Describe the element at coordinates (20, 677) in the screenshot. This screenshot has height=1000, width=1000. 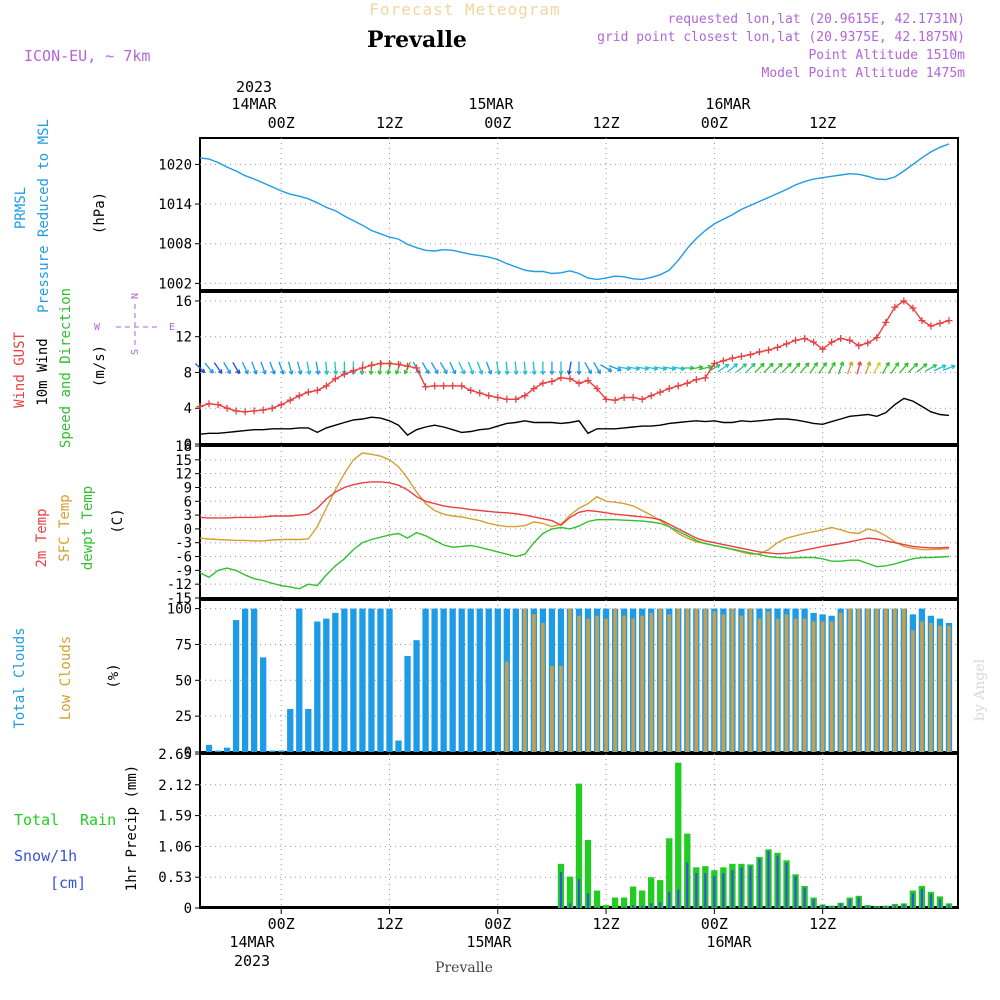
I see `p4-label-total: Total Clouds` at that location.